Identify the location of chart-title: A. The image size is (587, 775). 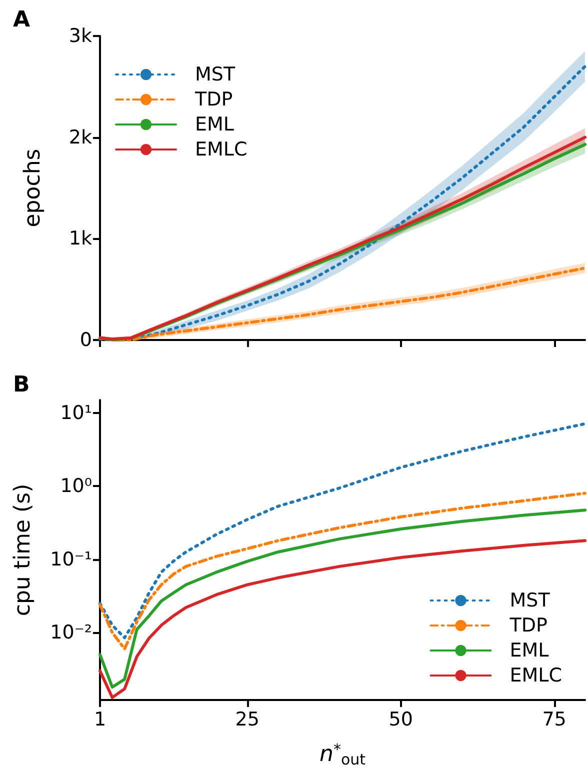
(21, 20).